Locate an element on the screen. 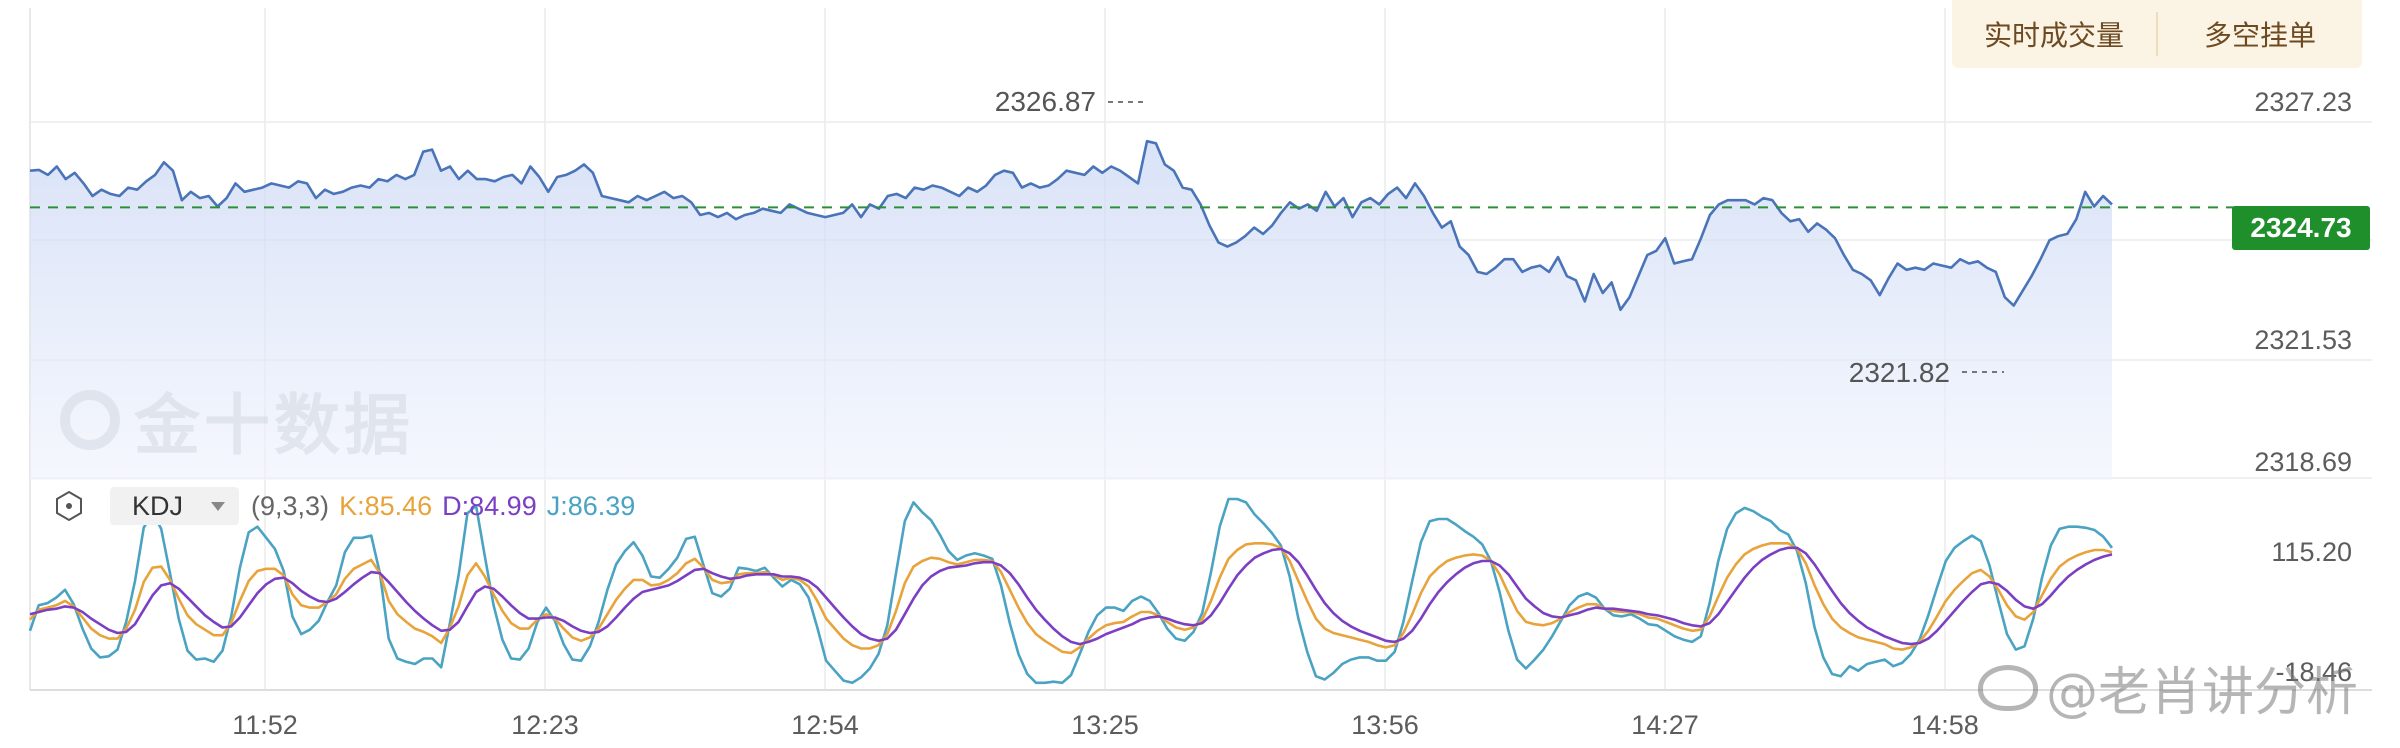  low-annotation: 2321.82 is located at coordinates (1899, 372).